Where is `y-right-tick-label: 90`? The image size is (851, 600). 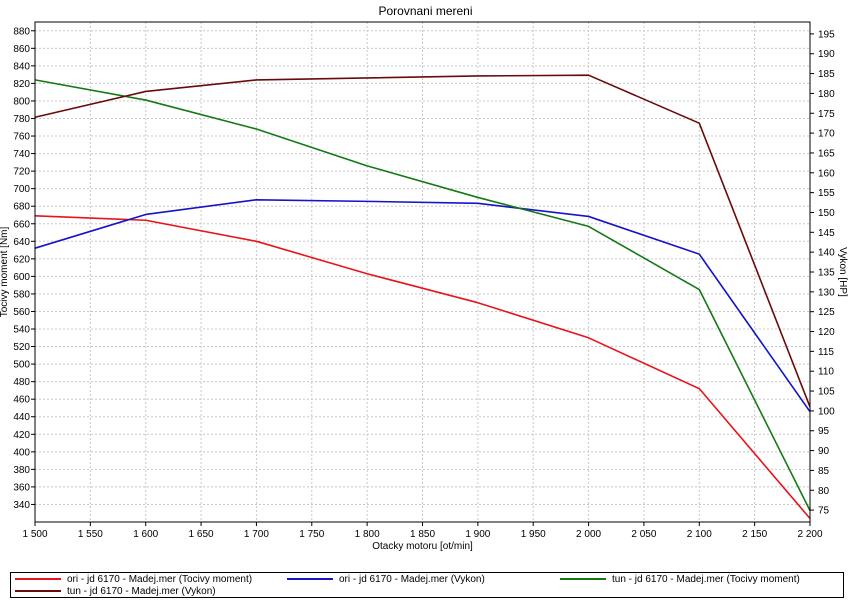
y-right-tick-label: 90 is located at coordinates (824, 451).